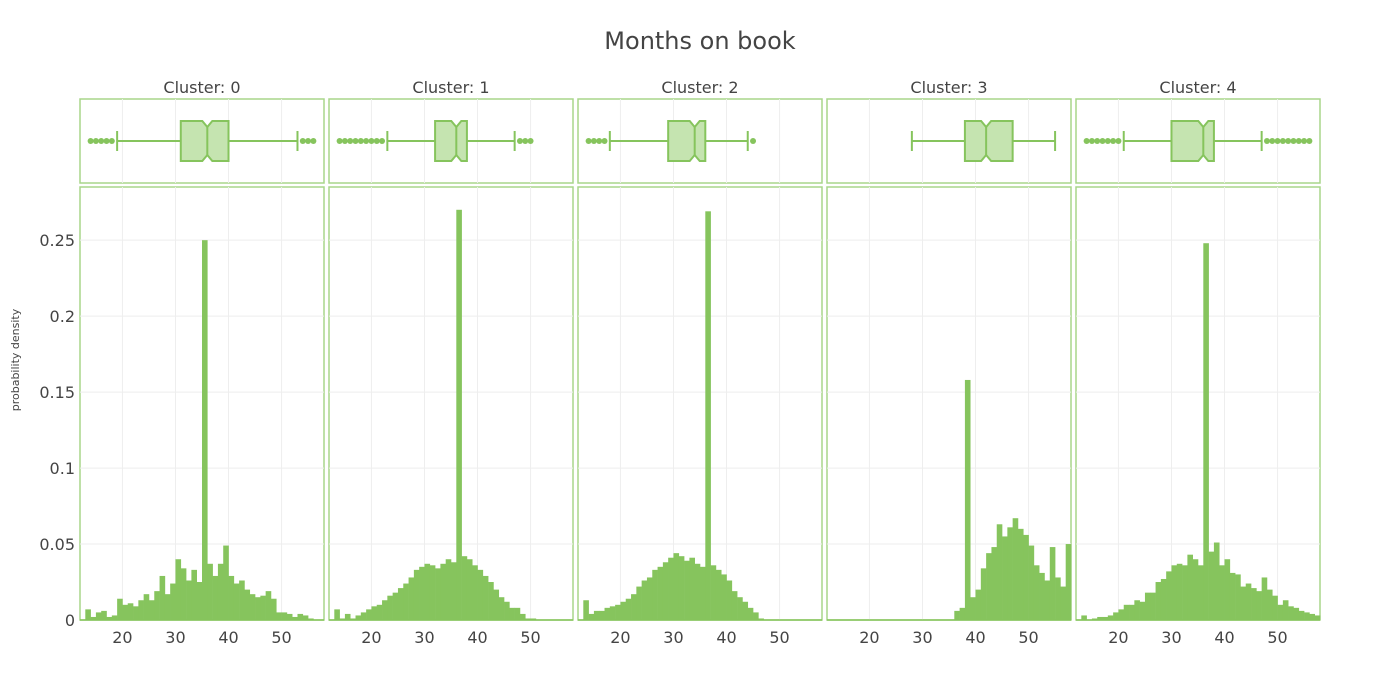 This screenshot has width=1400, height=700. Describe the element at coordinates (451, 362) in the screenshot. I see `cluster-panel: Cluster: 1 20 30 40 50` at that location.